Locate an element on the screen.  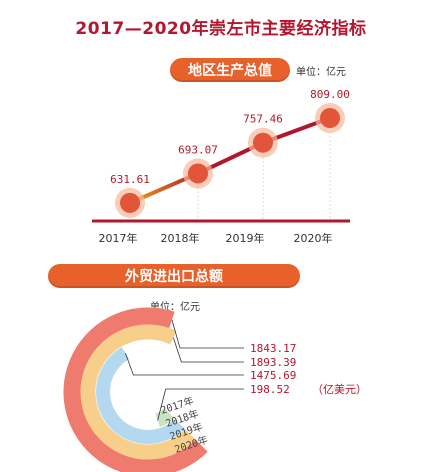
trade-arc-2020 is located at coordinates (135, 389).